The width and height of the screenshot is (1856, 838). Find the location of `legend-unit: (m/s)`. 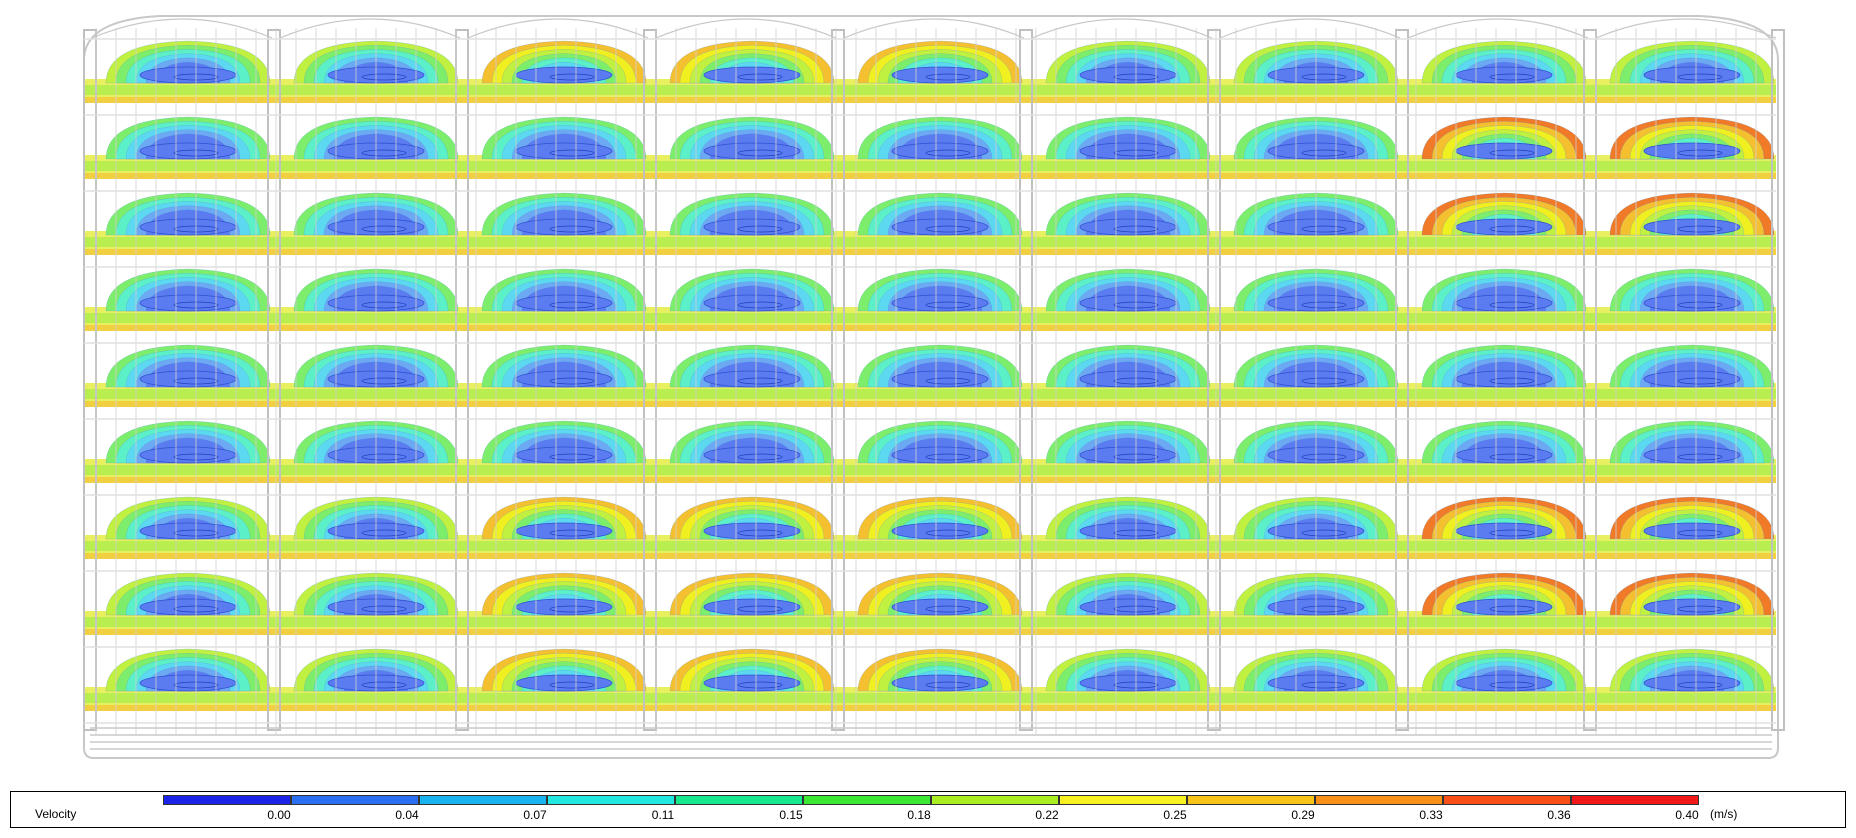

legend-unit: (m/s) is located at coordinates (1724, 814).